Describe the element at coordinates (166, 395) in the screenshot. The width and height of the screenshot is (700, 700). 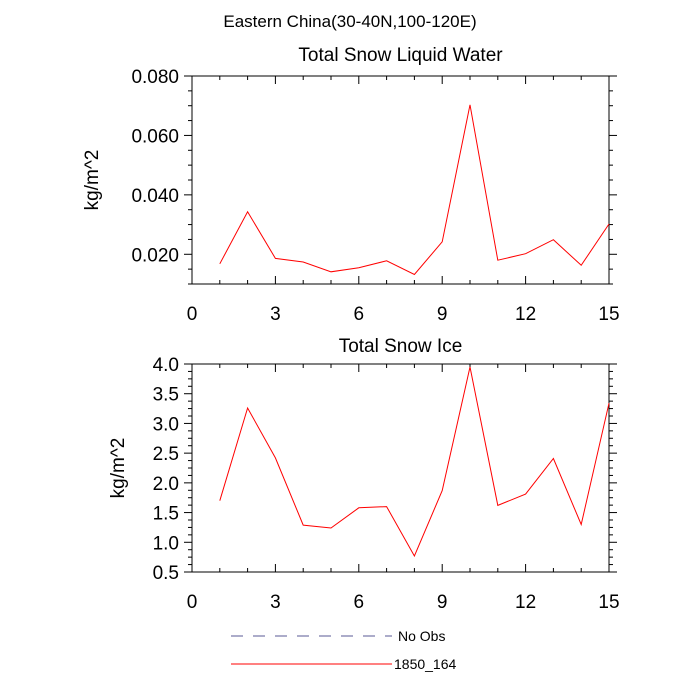
I see `y-tick-label: 3.5` at that location.